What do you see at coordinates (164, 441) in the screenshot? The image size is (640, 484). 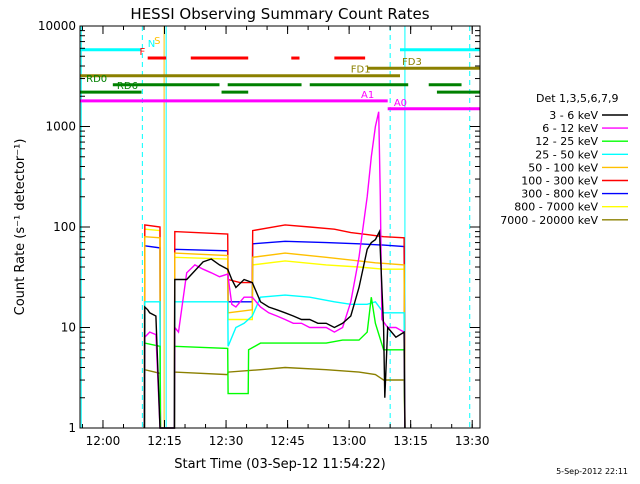 I see `x-tick-label: 12:15` at bounding box center [164, 441].